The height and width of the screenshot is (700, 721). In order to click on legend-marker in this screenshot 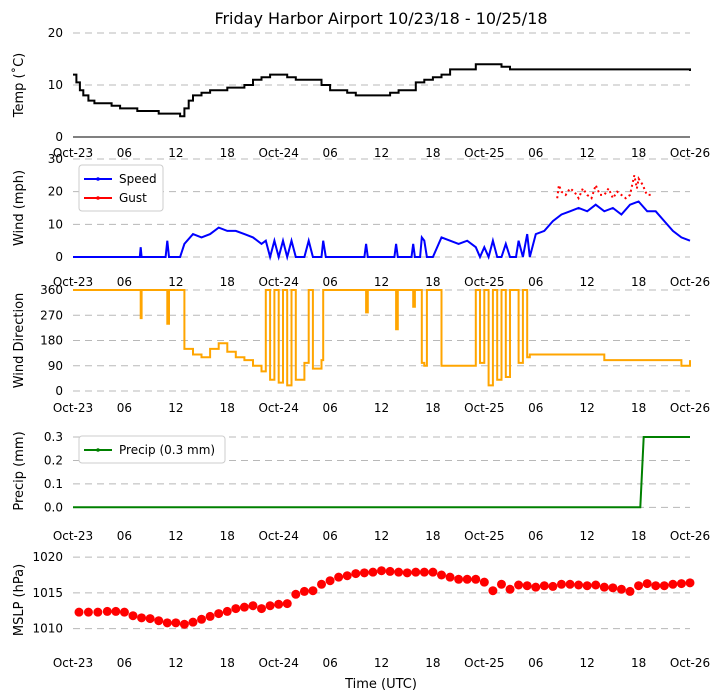, I will do `click(98, 179)`.